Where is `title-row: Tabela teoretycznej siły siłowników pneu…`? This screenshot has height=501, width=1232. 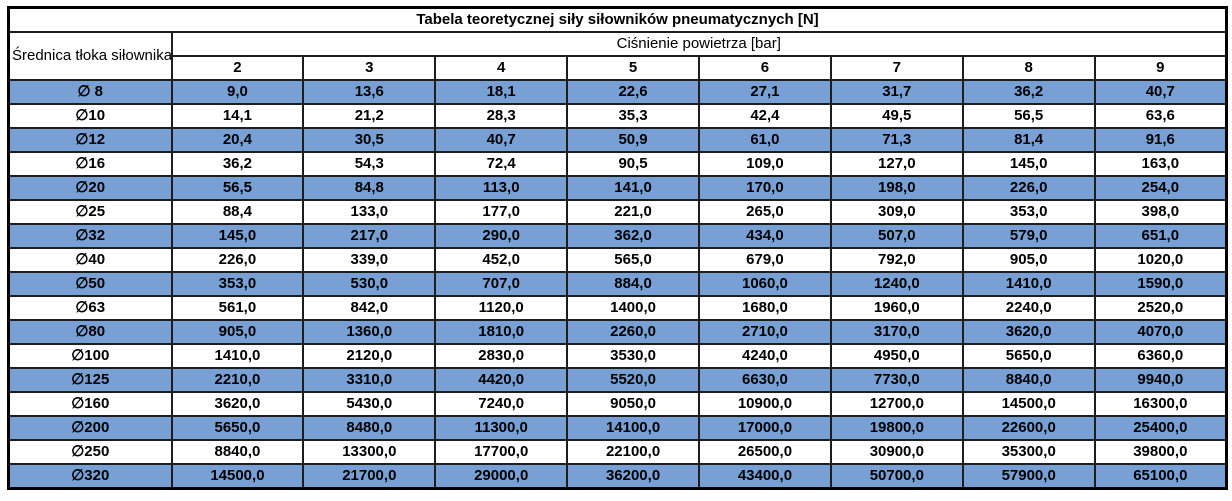 title-row: Tabela teoretycznej siły siłowników pneu… is located at coordinates (617, 19).